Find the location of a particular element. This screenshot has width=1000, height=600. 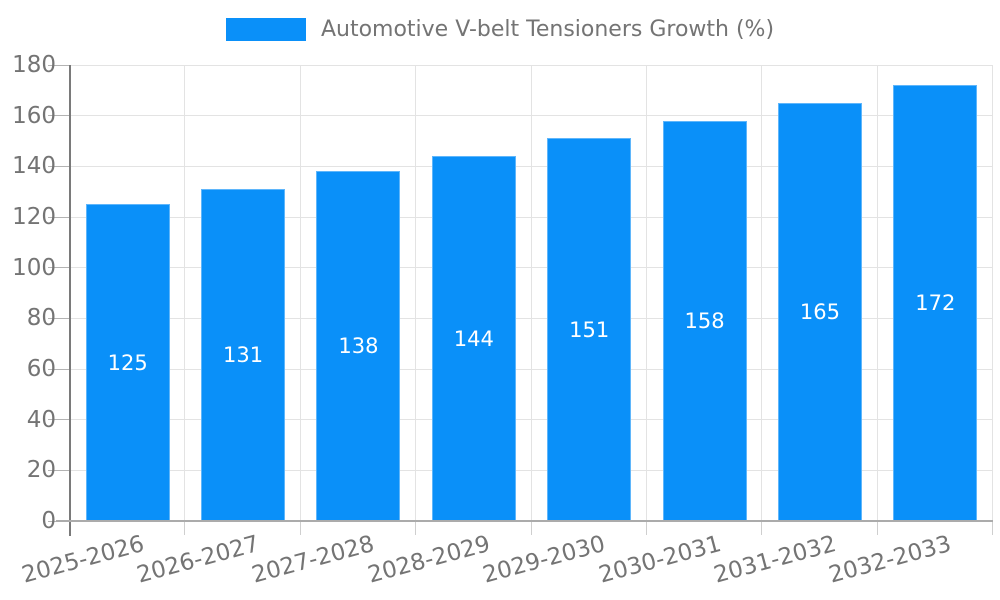

bar-value-label: 151 is located at coordinates (589, 329).